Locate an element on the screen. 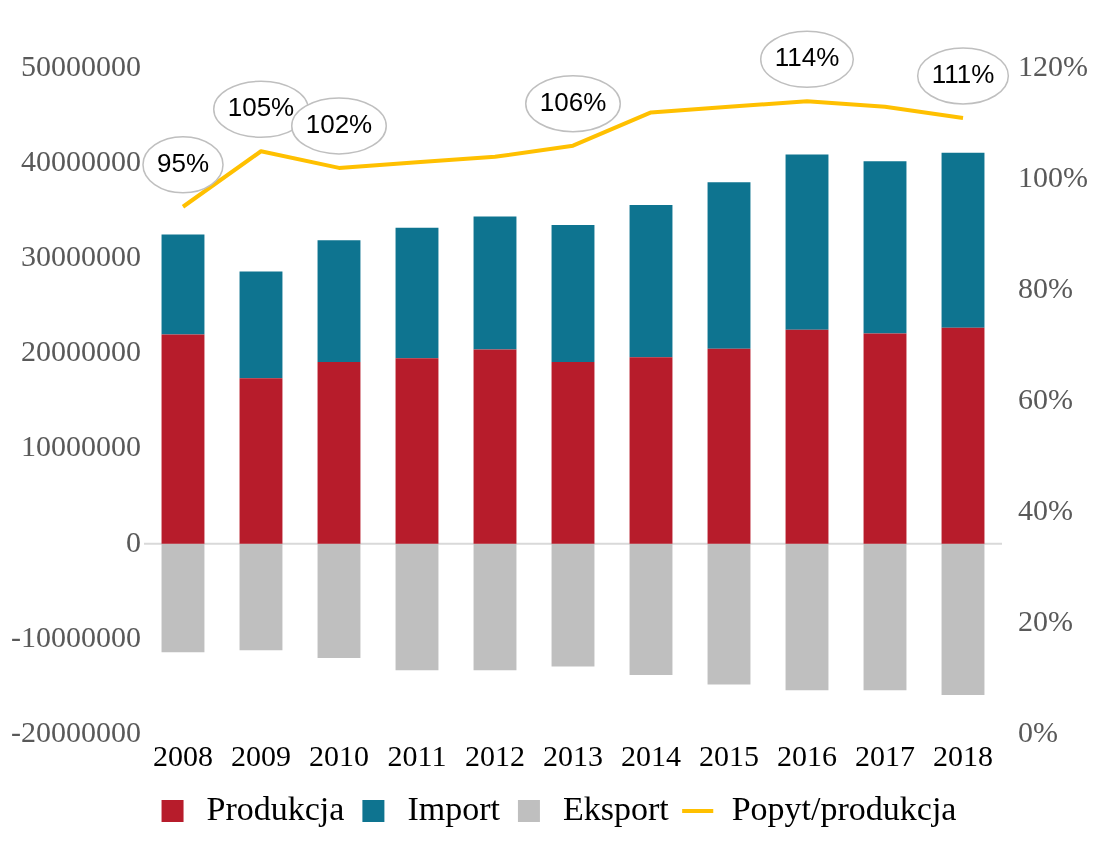 The image size is (1119, 848). y-tick-label: -10000000 is located at coordinates (75, 636).